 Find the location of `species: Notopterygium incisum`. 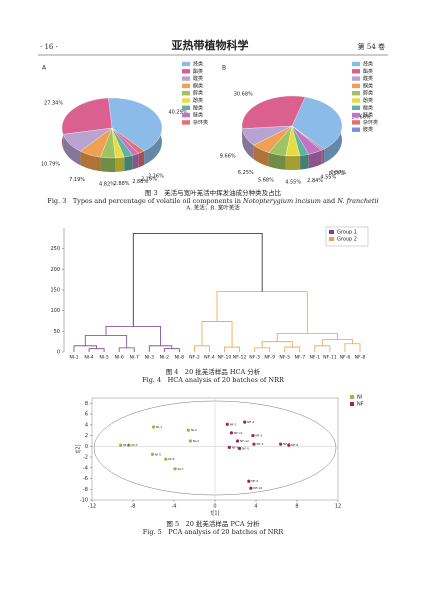

species: Notopterygium incisum is located at coordinates (281, 201).